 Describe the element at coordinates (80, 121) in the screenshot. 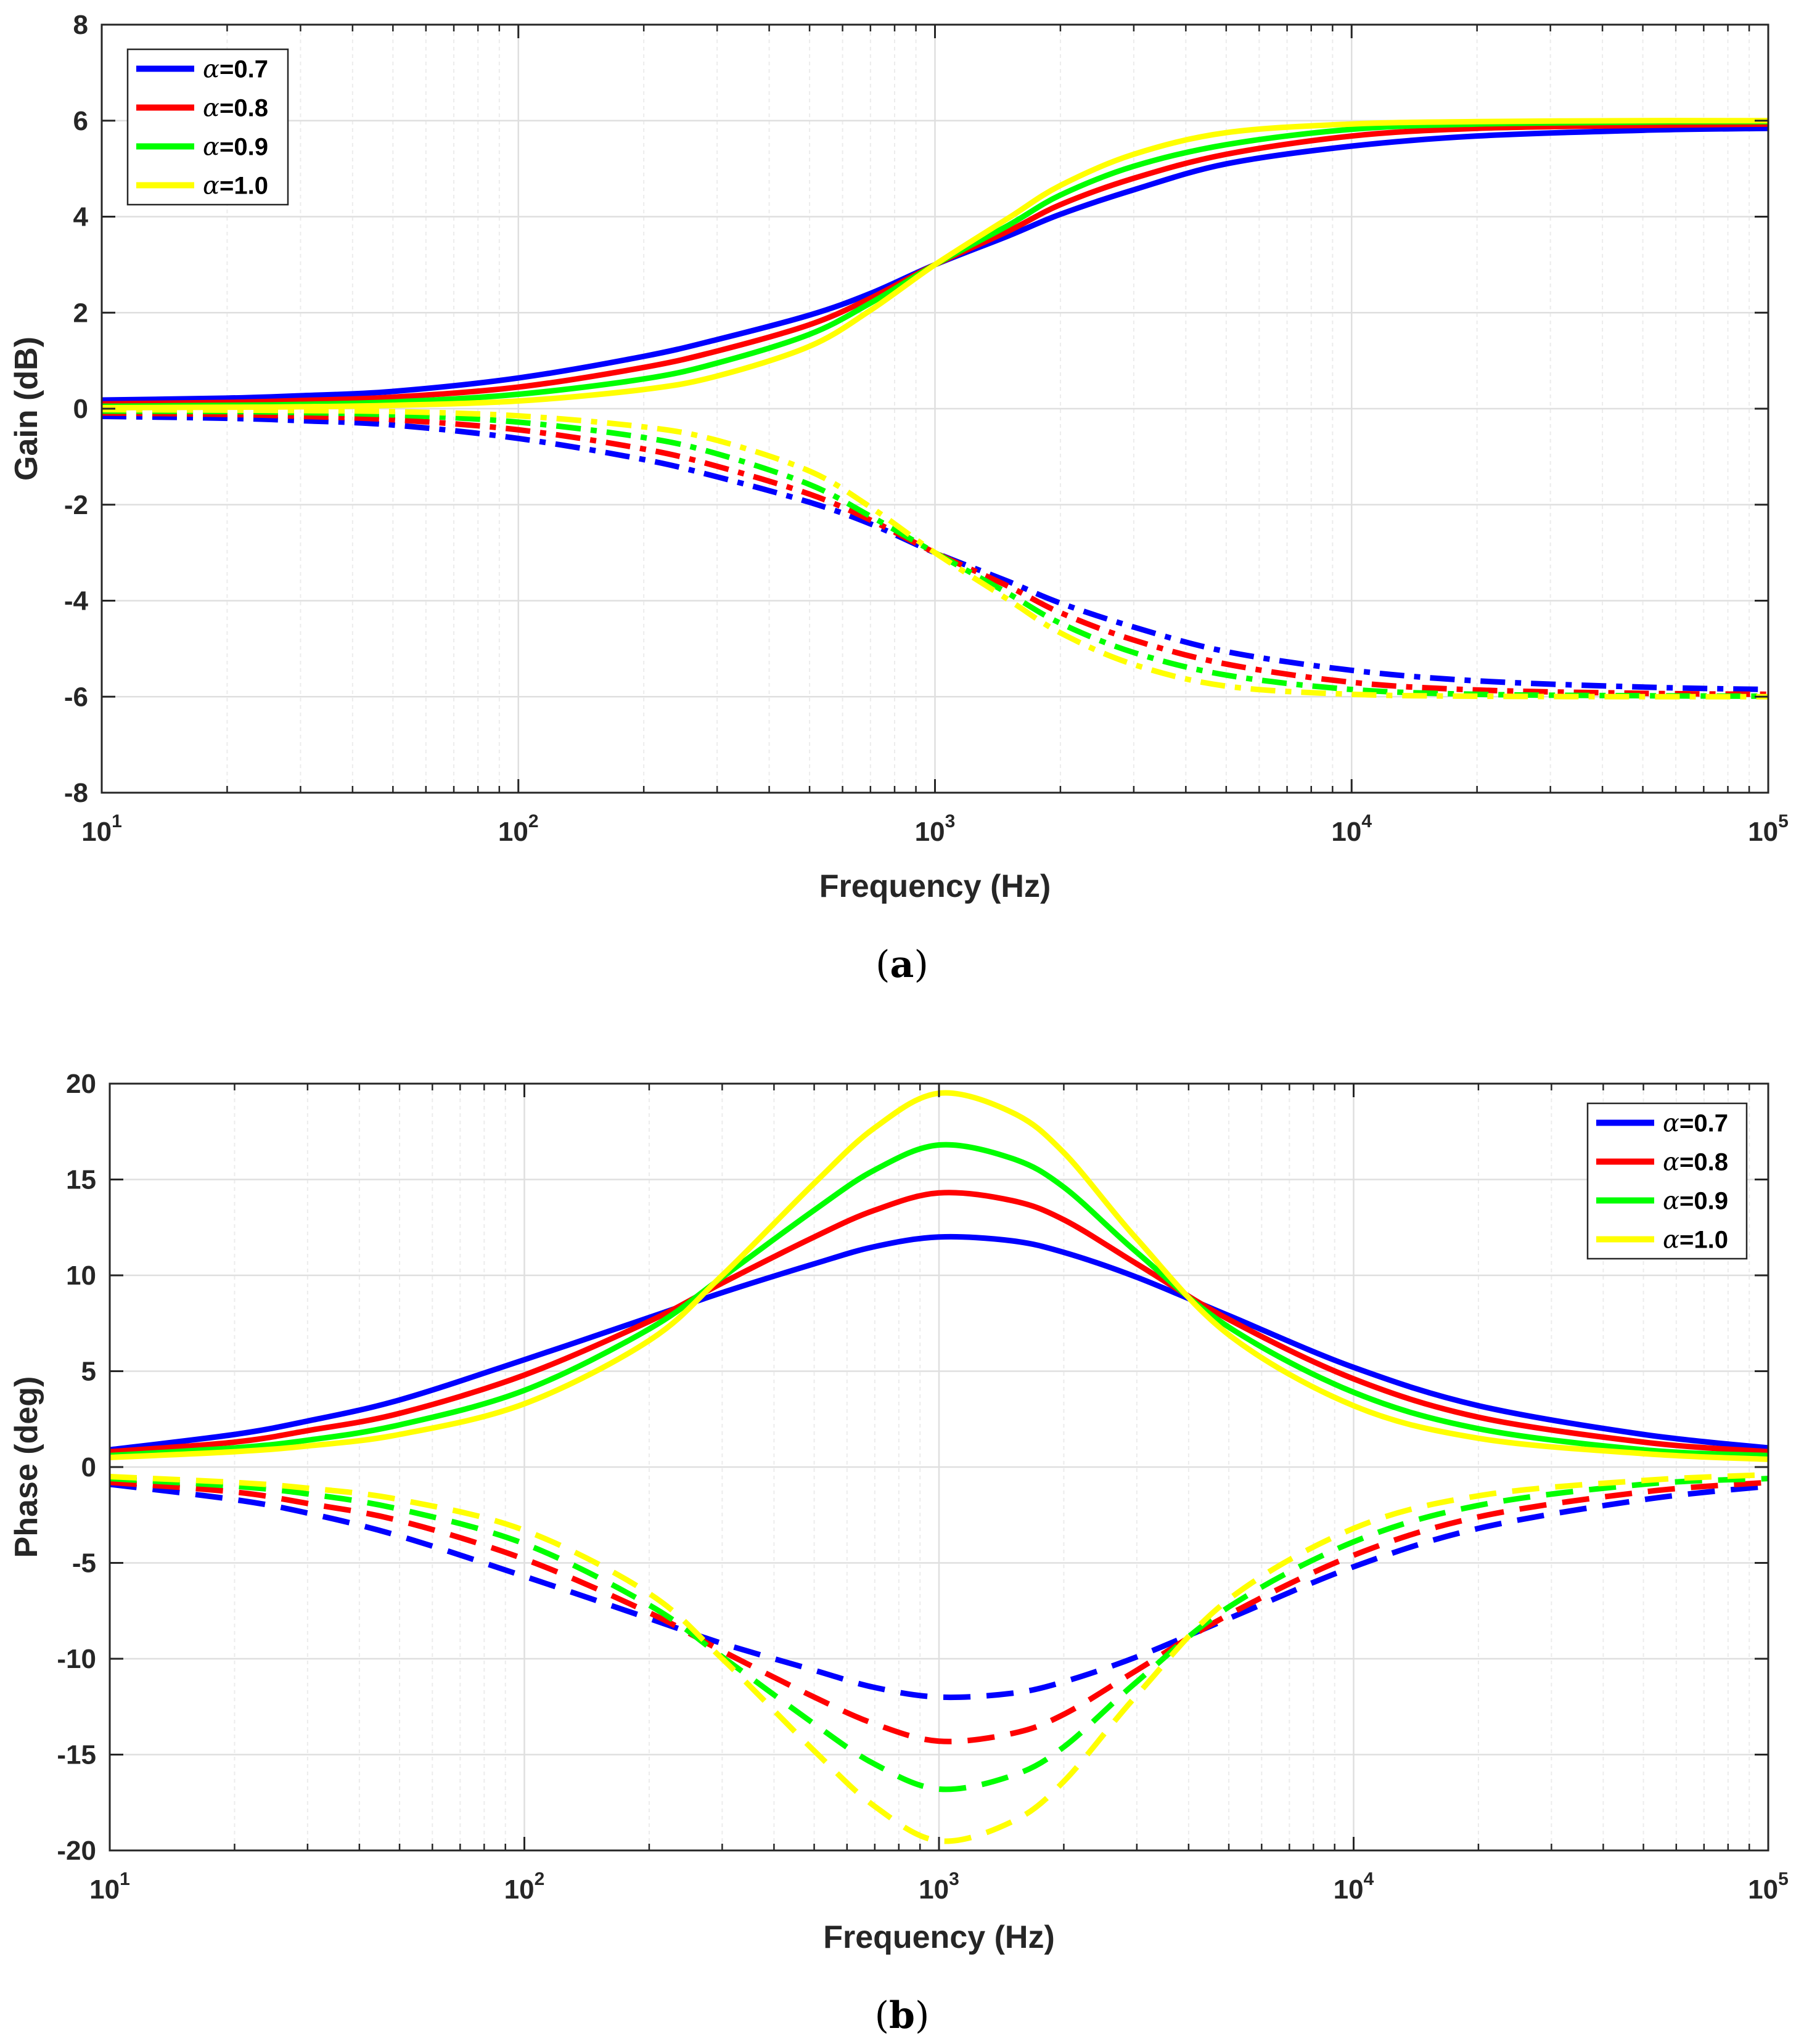

I see `y-tick-label: 6` at that location.